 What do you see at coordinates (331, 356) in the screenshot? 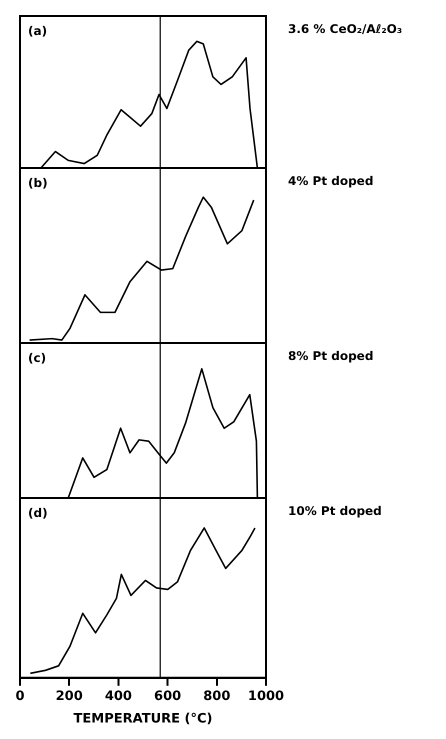
I see `text: 8% Pt doped` at bounding box center [331, 356].